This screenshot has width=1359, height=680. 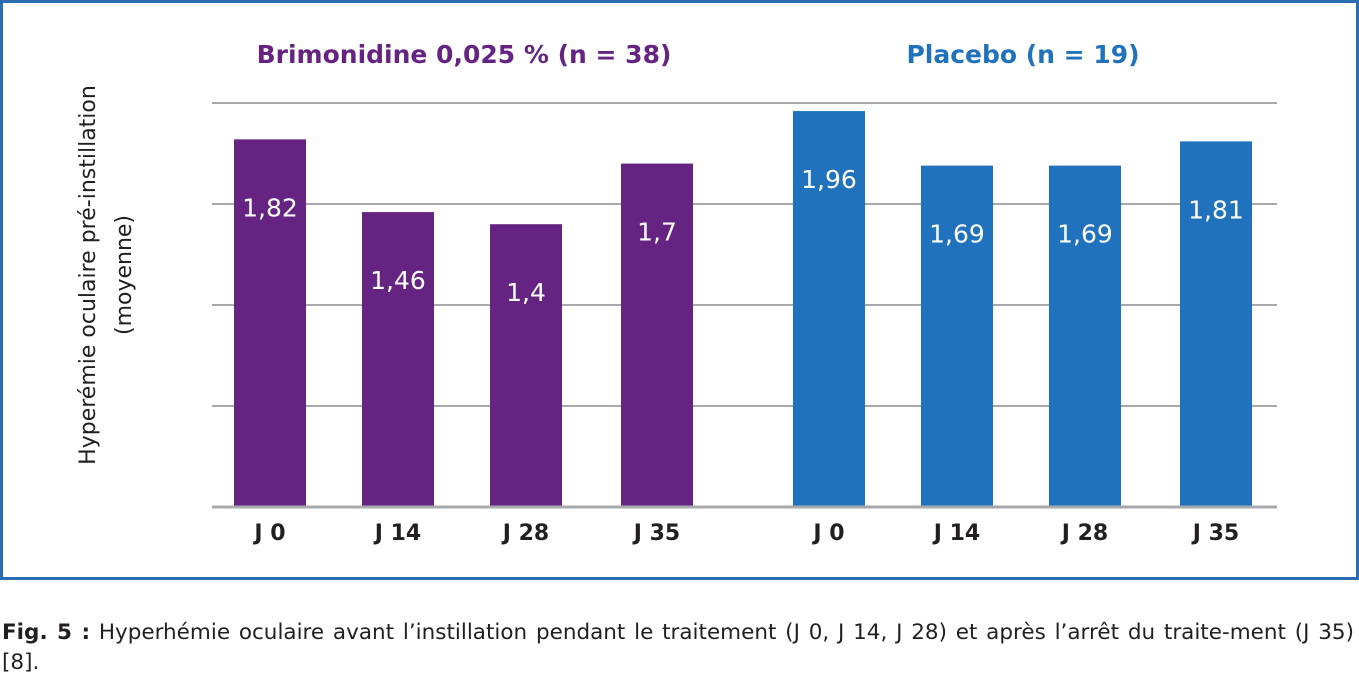 I want to click on bar-value-label: 1,96, so click(x=829, y=179).